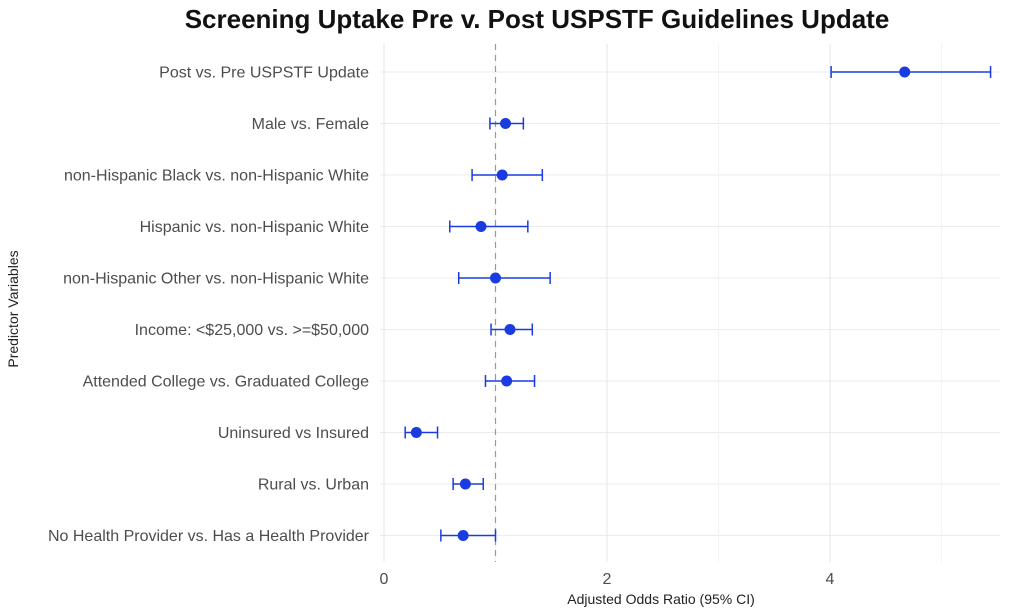 The image size is (1024, 614). What do you see at coordinates (13, 308) in the screenshot?
I see `y-axis-title: Predictor Variables` at bounding box center [13, 308].